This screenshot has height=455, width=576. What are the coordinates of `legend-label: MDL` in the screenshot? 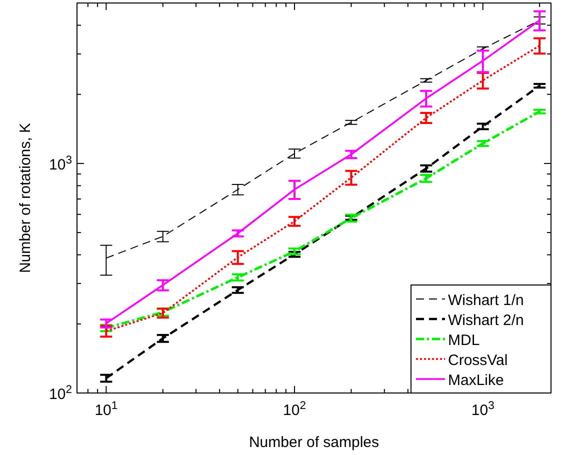 It's located at (464, 340).